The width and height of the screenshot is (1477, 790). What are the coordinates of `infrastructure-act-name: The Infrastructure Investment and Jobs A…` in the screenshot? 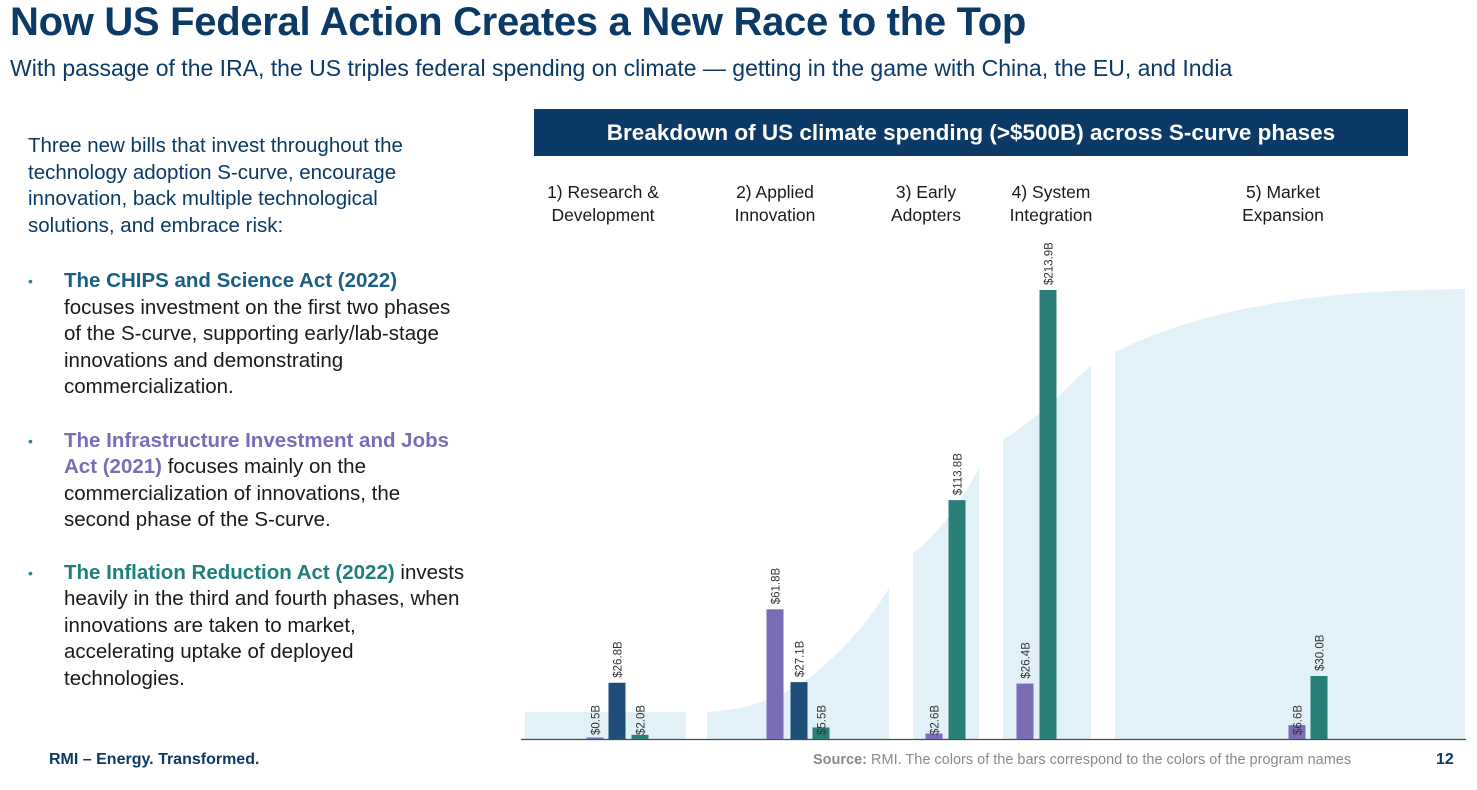 It's located at (257, 453).